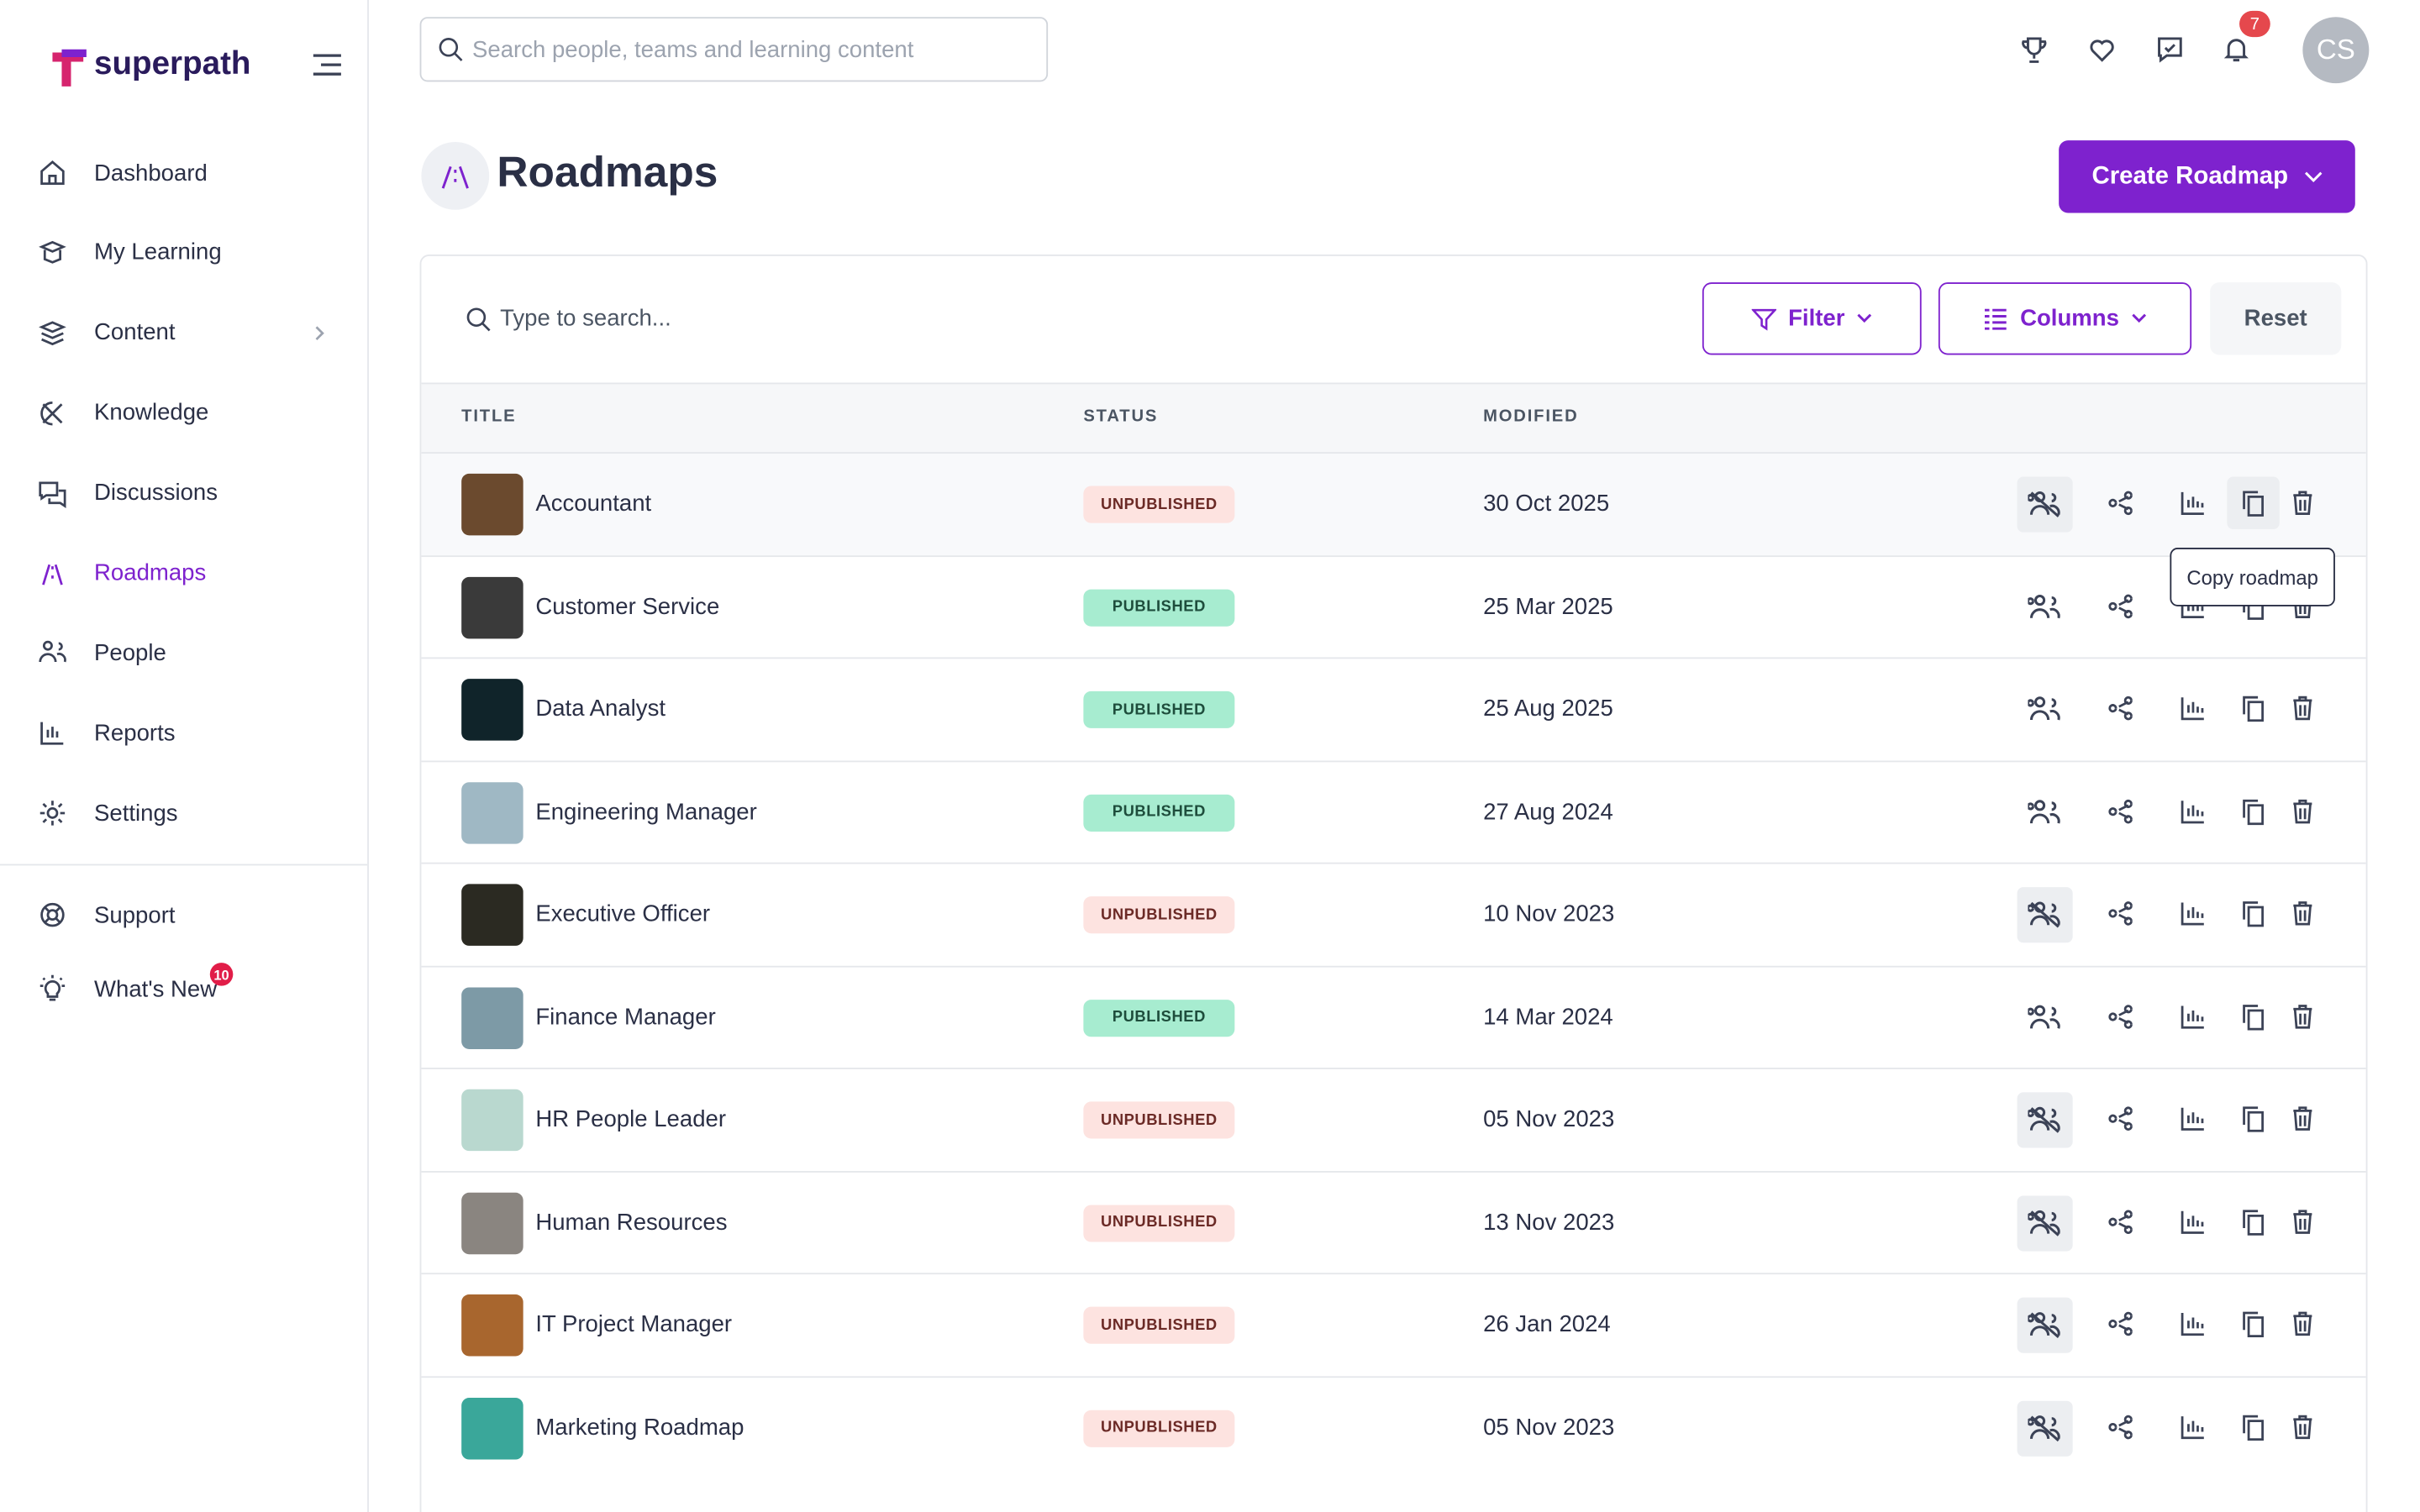 Image resolution: width=2420 pixels, height=1512 pixels. I want to click on nav-item: Discussions, so click(128, 493).